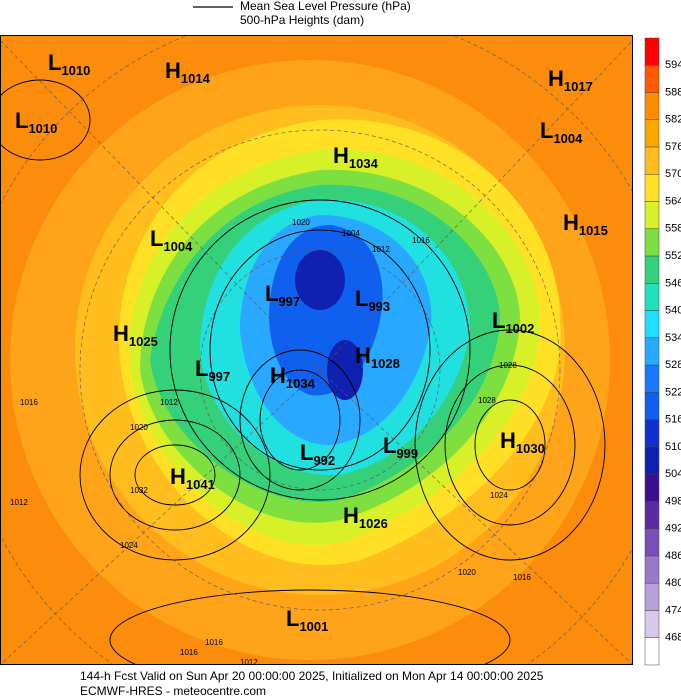 The image size is (681, 700). What do you see at coordinates (673, 229) in the screenshot?
I see `colorbar-label: 558` at bounding box center [673, 229].